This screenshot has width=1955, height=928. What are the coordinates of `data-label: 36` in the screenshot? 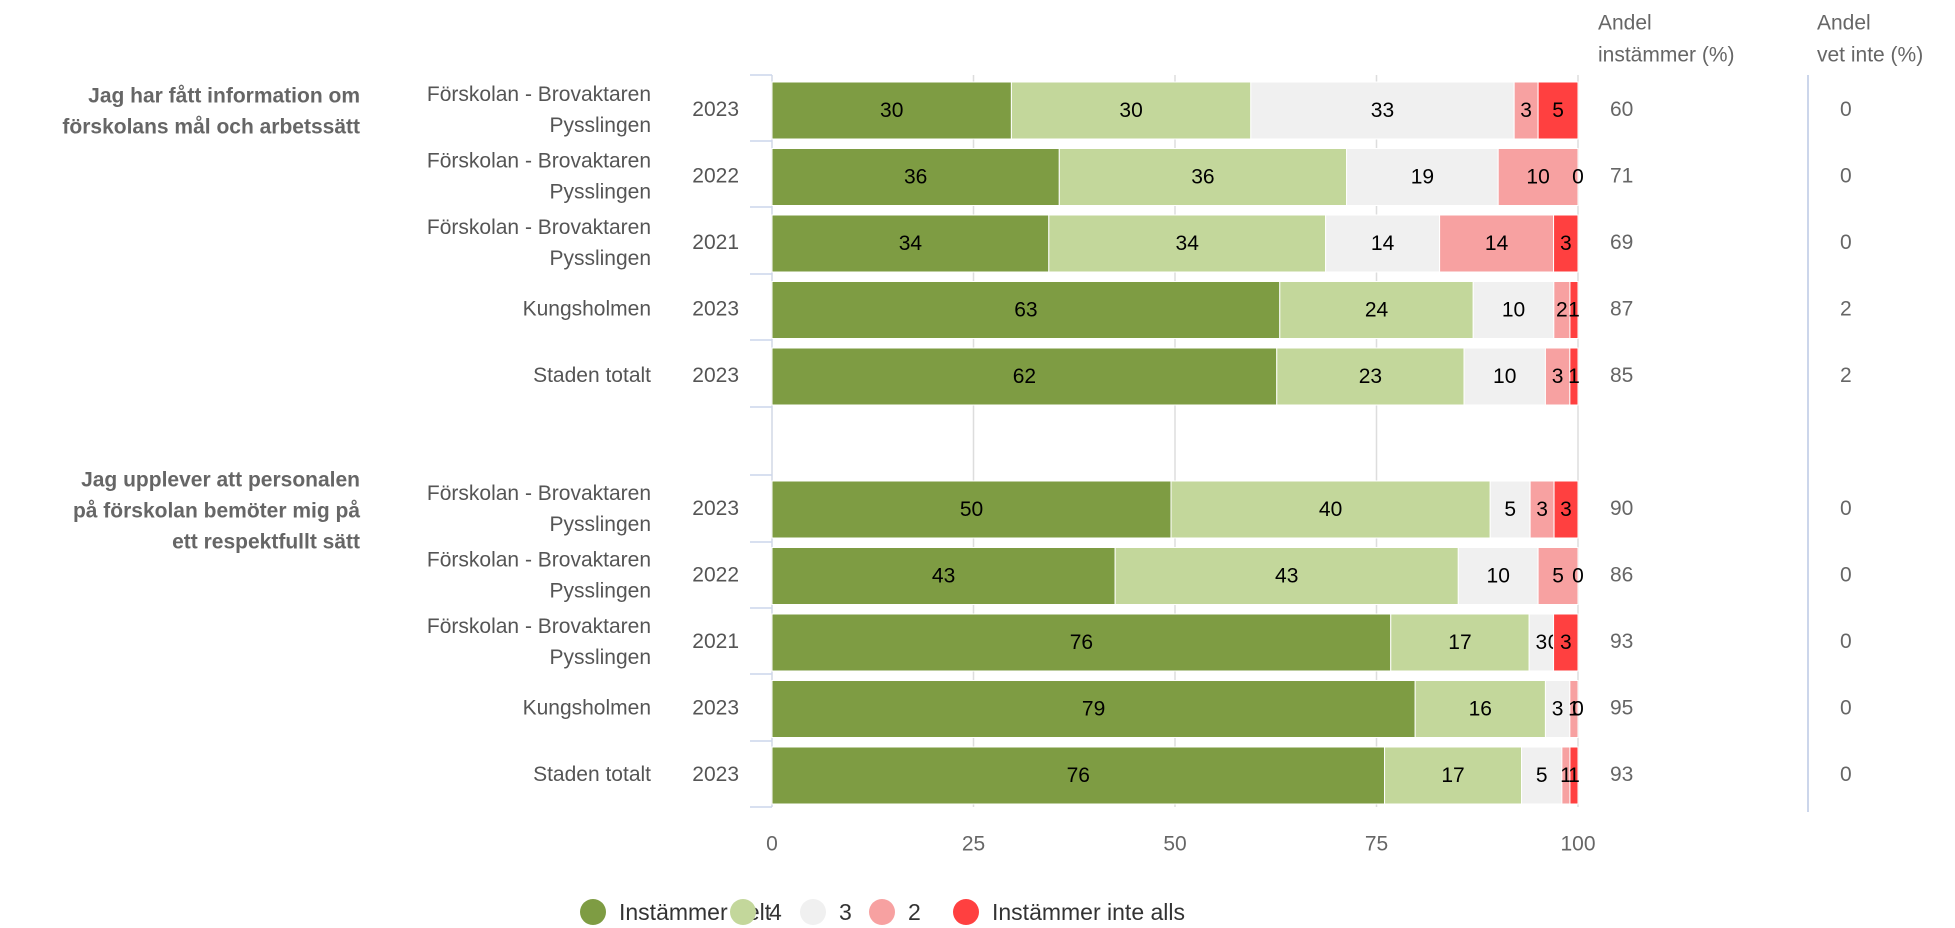 It's located at (915, 177).